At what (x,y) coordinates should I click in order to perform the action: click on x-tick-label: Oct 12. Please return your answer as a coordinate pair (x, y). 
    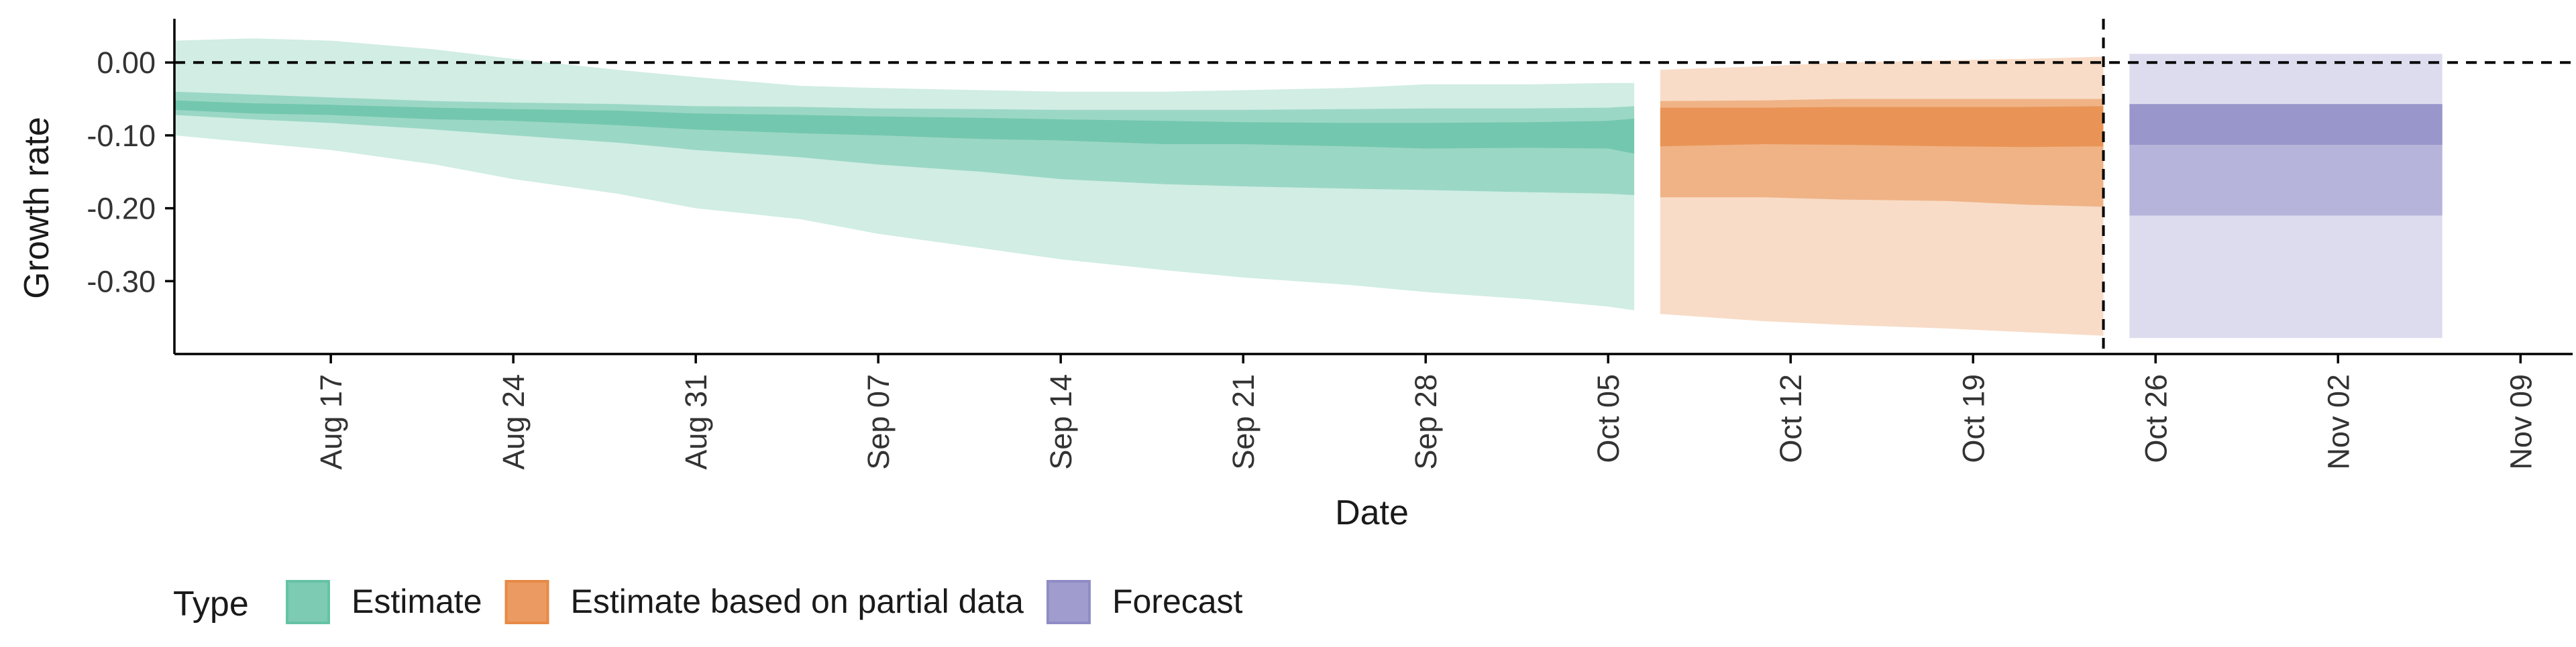
    Looking at the image, I should click on (1791, 418).